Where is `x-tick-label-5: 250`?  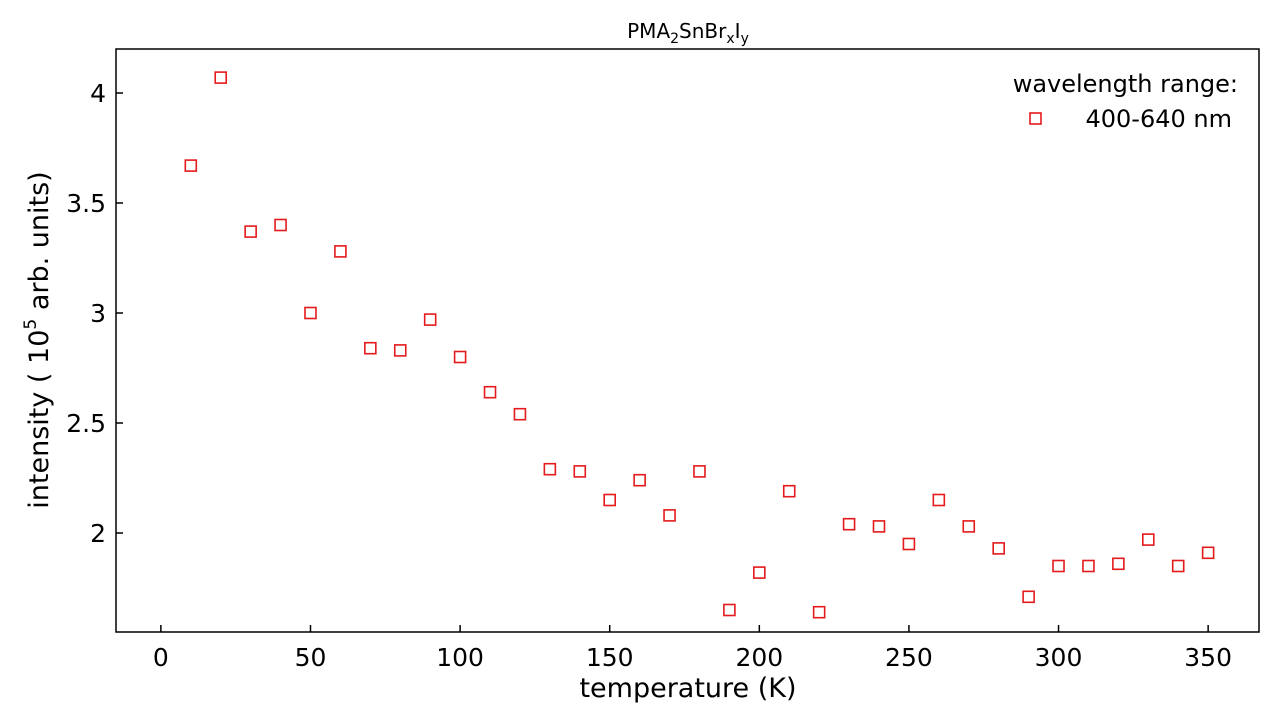
x-tick-label-5: 250 is located at coordinates (909, 657).